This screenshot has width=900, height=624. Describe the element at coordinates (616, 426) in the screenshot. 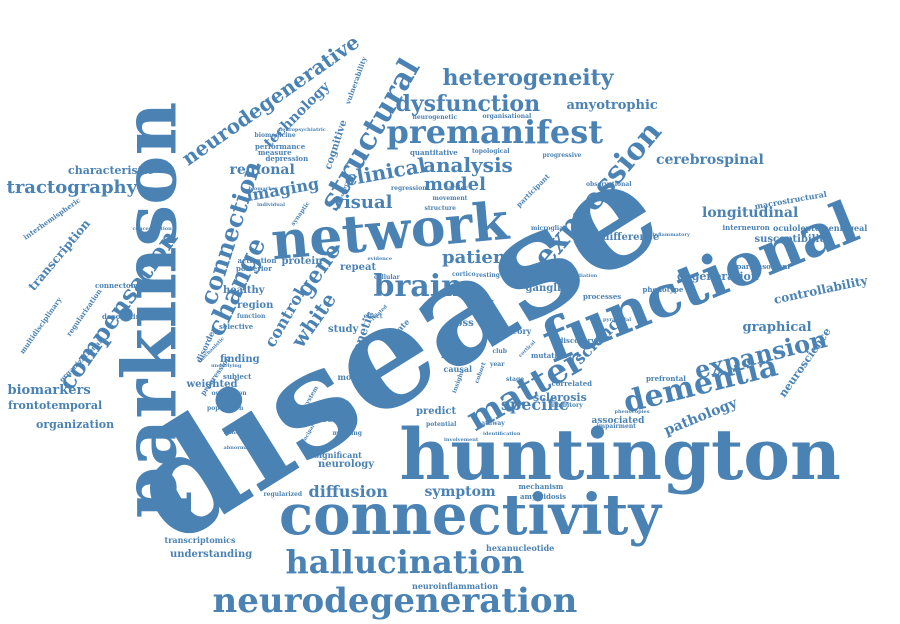

I see `word-impairment: impairment` at that location.